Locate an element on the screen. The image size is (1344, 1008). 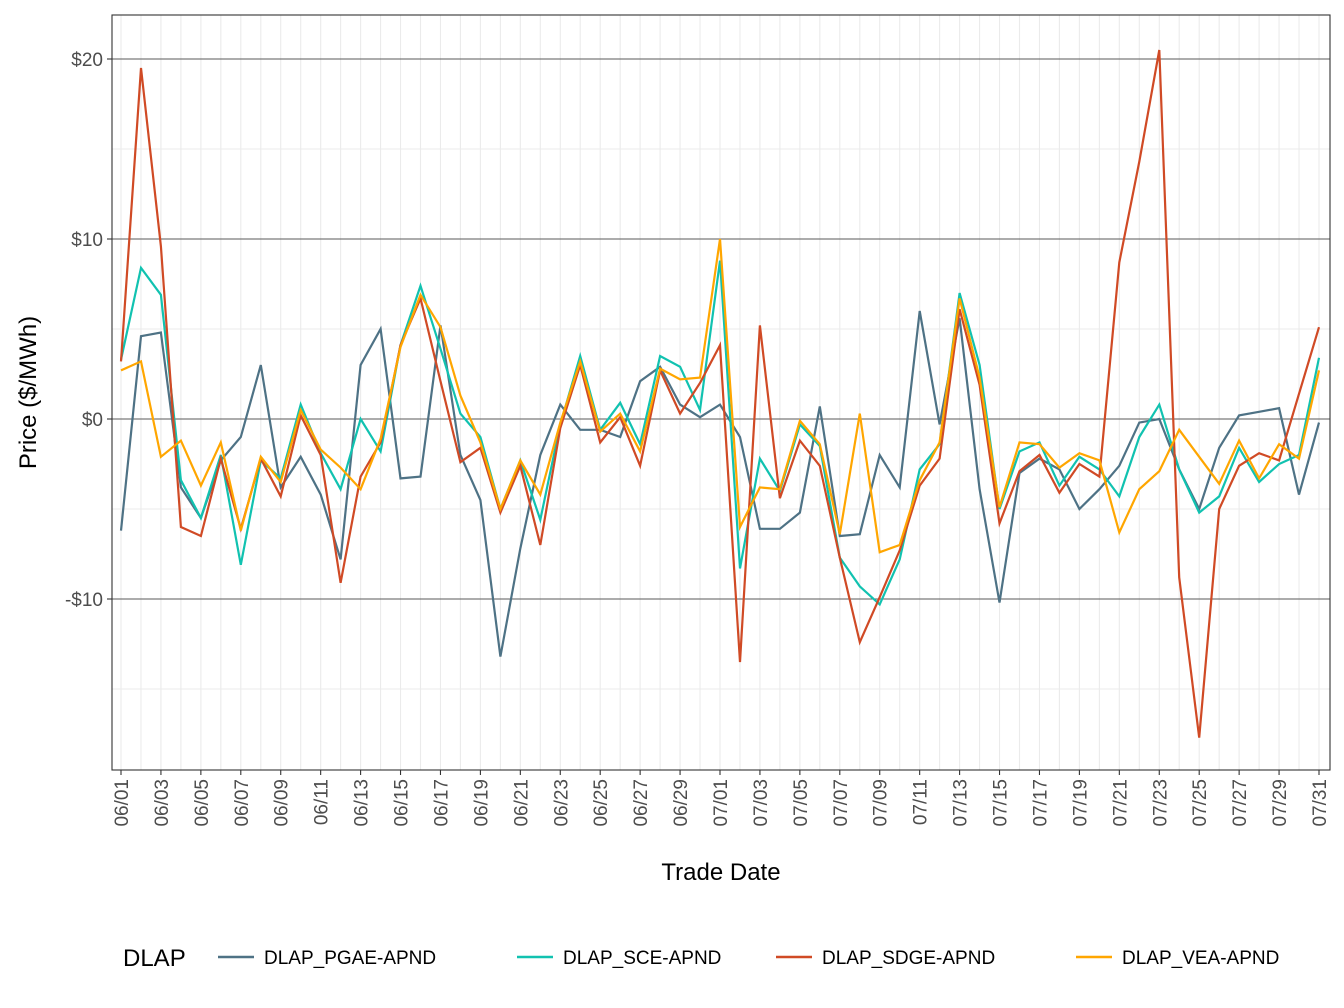
x-tick-label: 07/05 is located at coordinates (801, 803).